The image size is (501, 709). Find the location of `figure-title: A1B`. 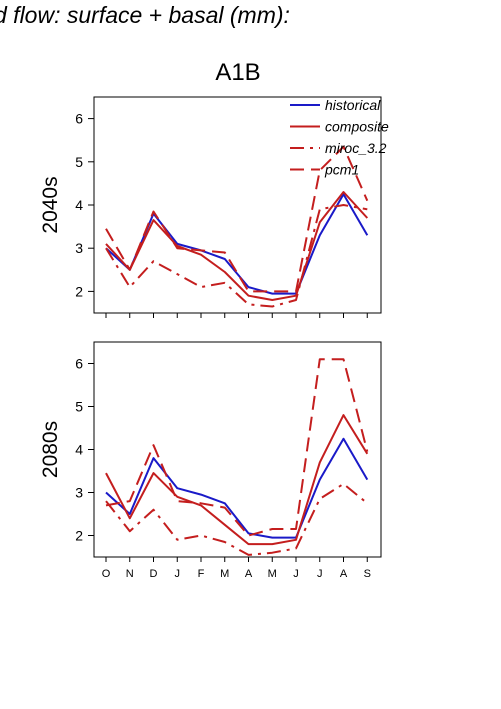

figure-title: A1B is located at coordinates (237, 72).